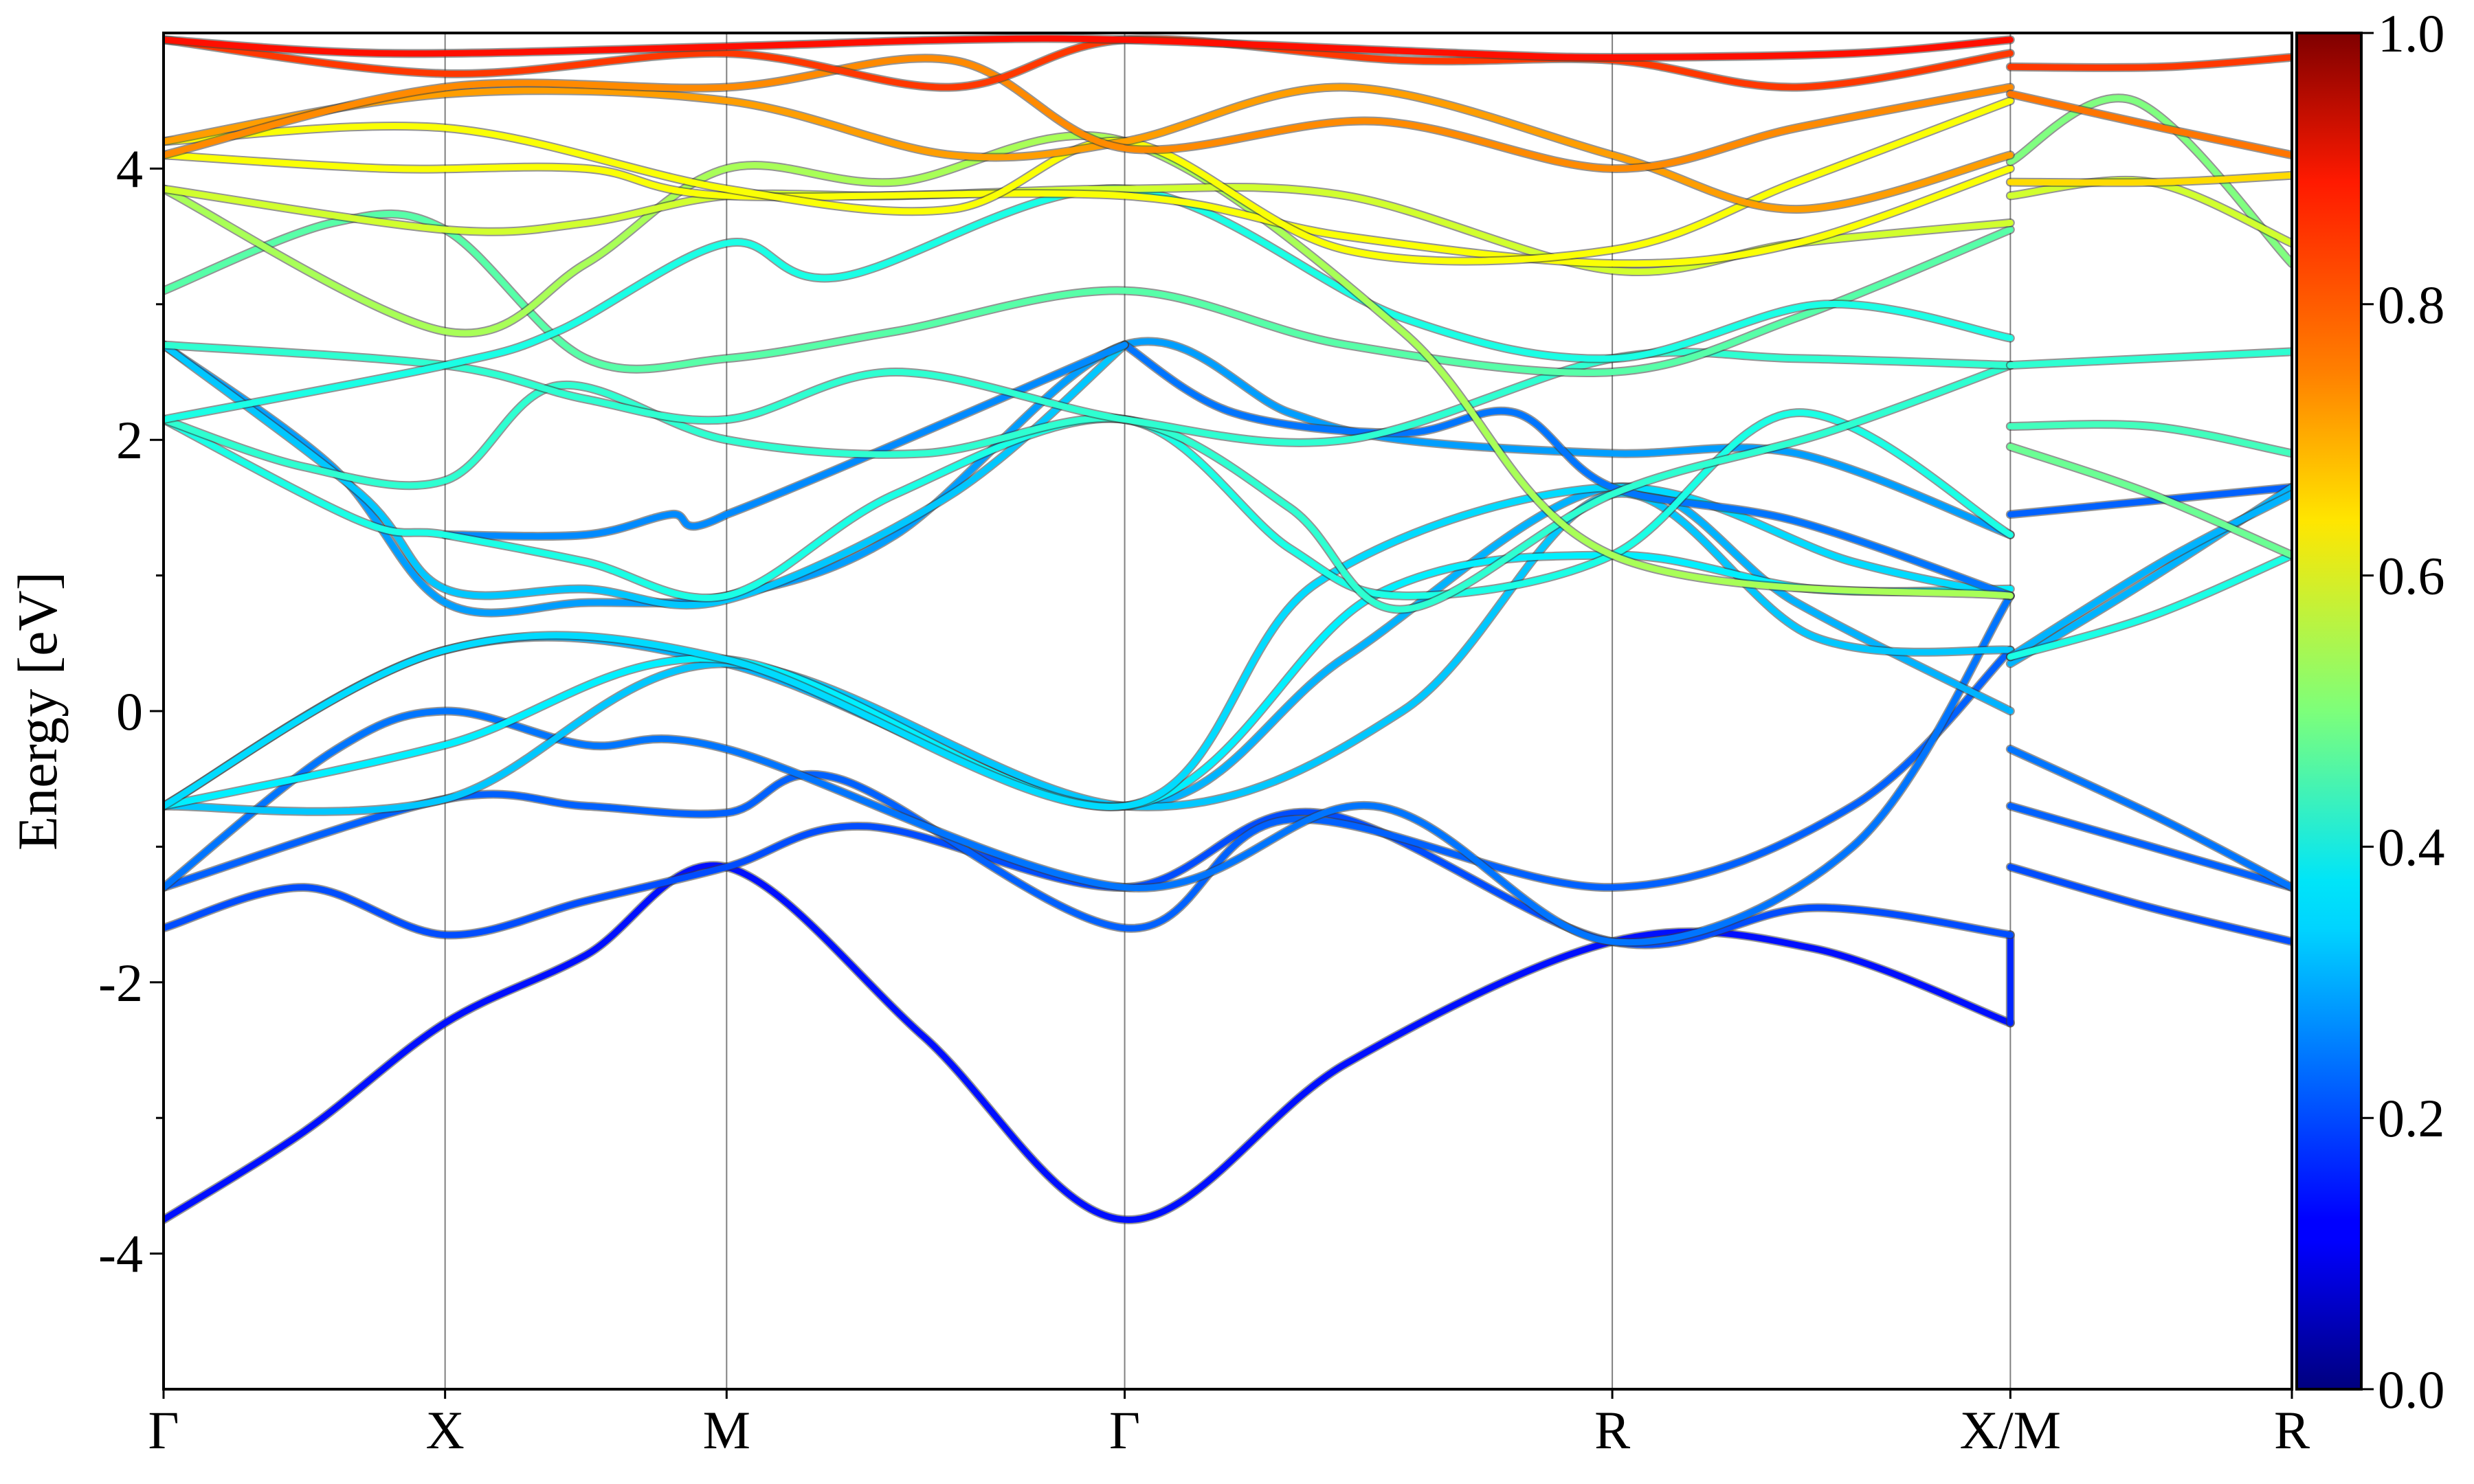 This screenshot has width=2474, height=1484. Describe the element at coordinates (37, 711) in the screenshot. I see `y-axis-title: Energy [eV]` at that location.